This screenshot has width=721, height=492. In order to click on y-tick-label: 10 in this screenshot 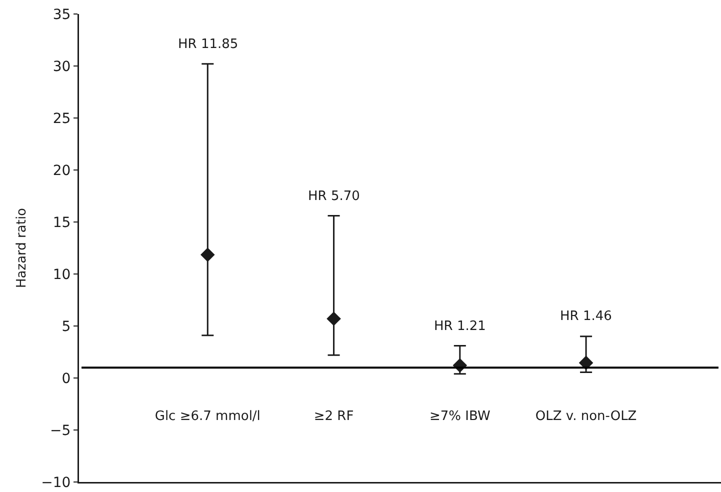, I will do `click(61, 274)`.